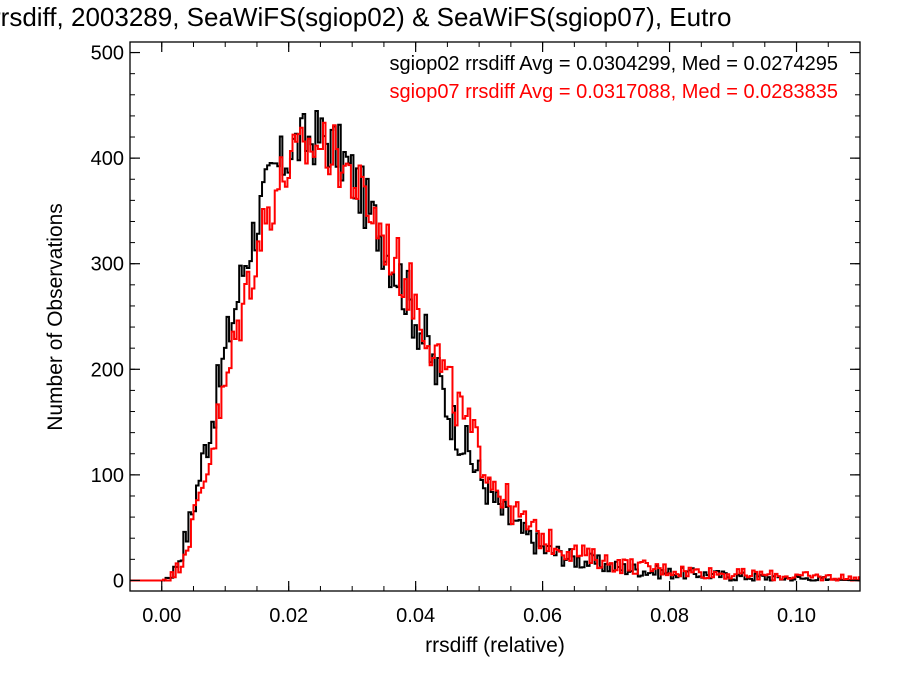  Describe the element at coordinates (542, 616) in the screenshot. I see `x-tick-label: 0.06` at that location.